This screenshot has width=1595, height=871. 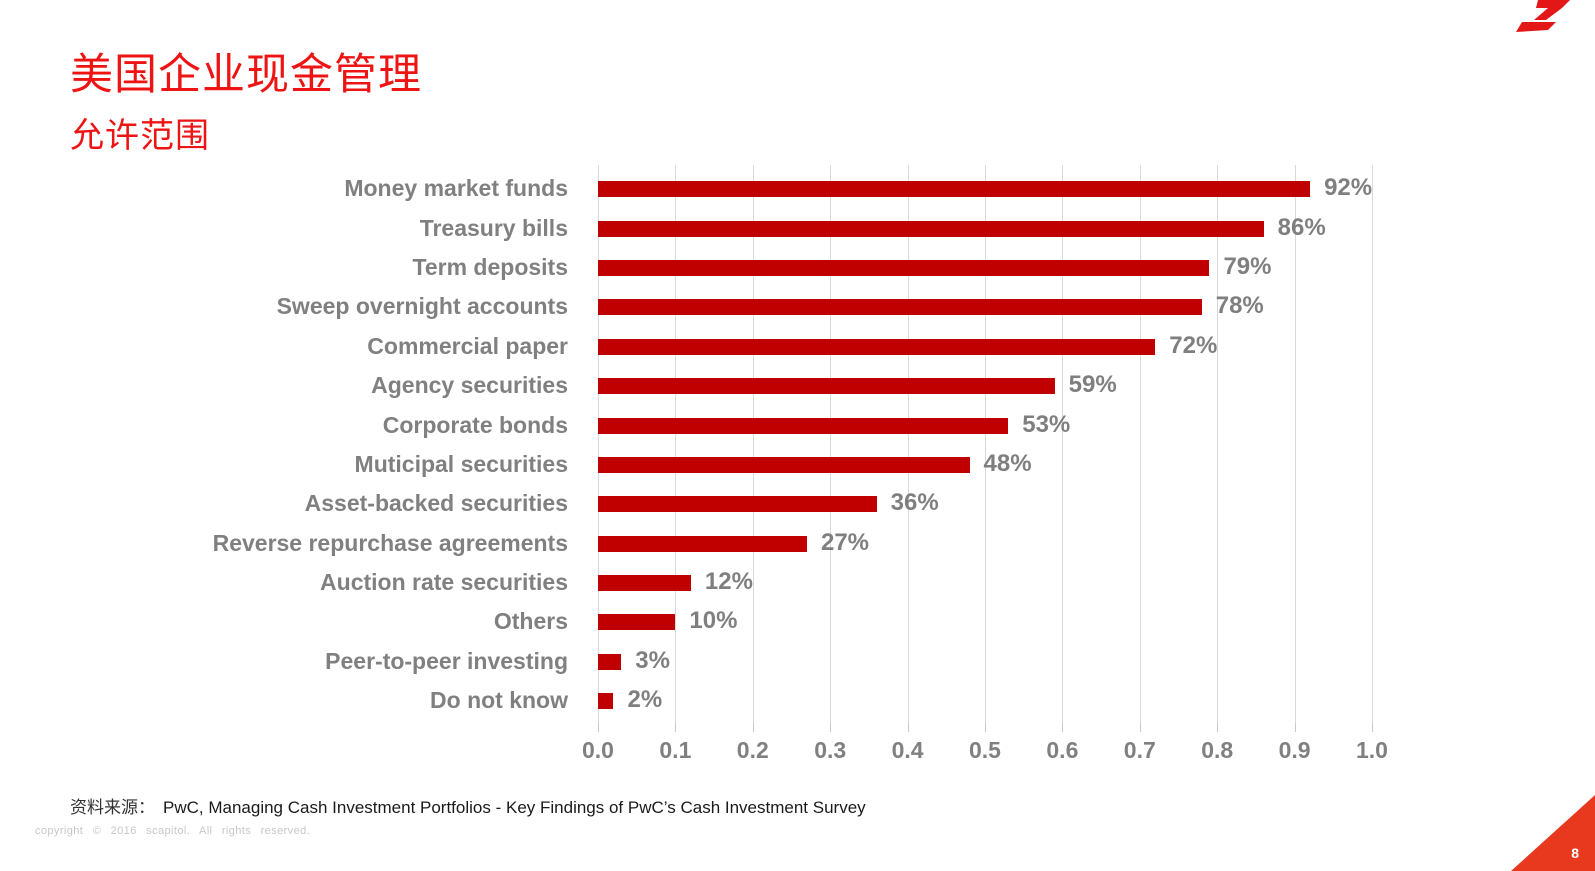 What do you see at coordinates (728, 582) in the screenshot?
I see `value-label: 12%` at bounding box center [728, 582].